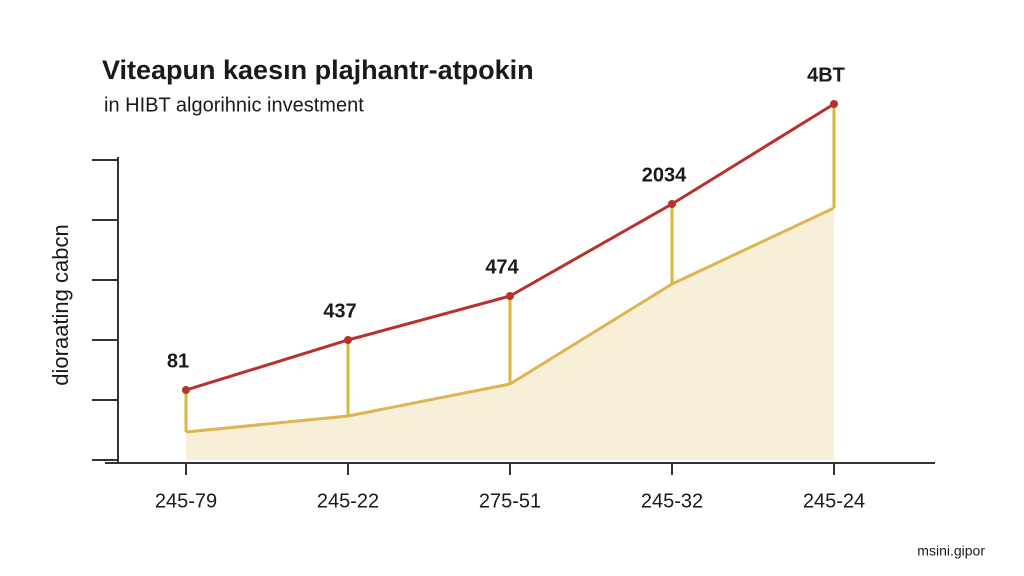  I want to click on annotation: 474, so click(502, 267).